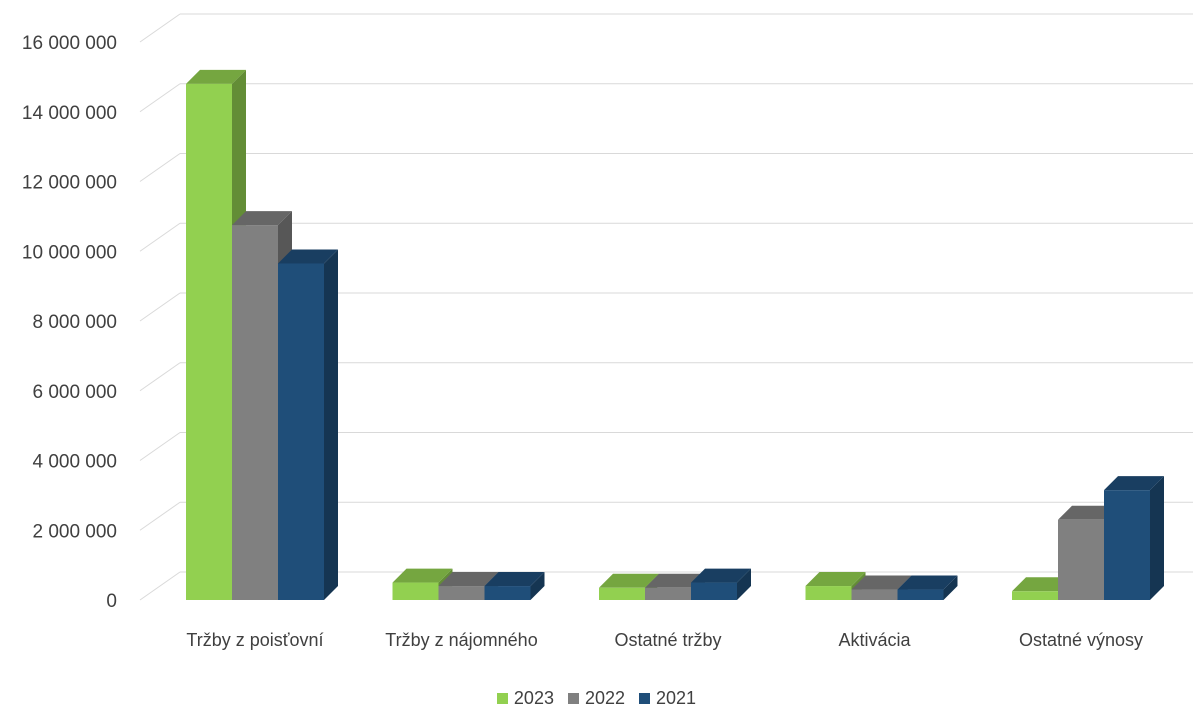 The height and width of the screenshot is (710, 1193). What do you see at coordinates (573, 698) in the screenshot?
I see `legend-swatch-2022` at bounding box center [573, 698].